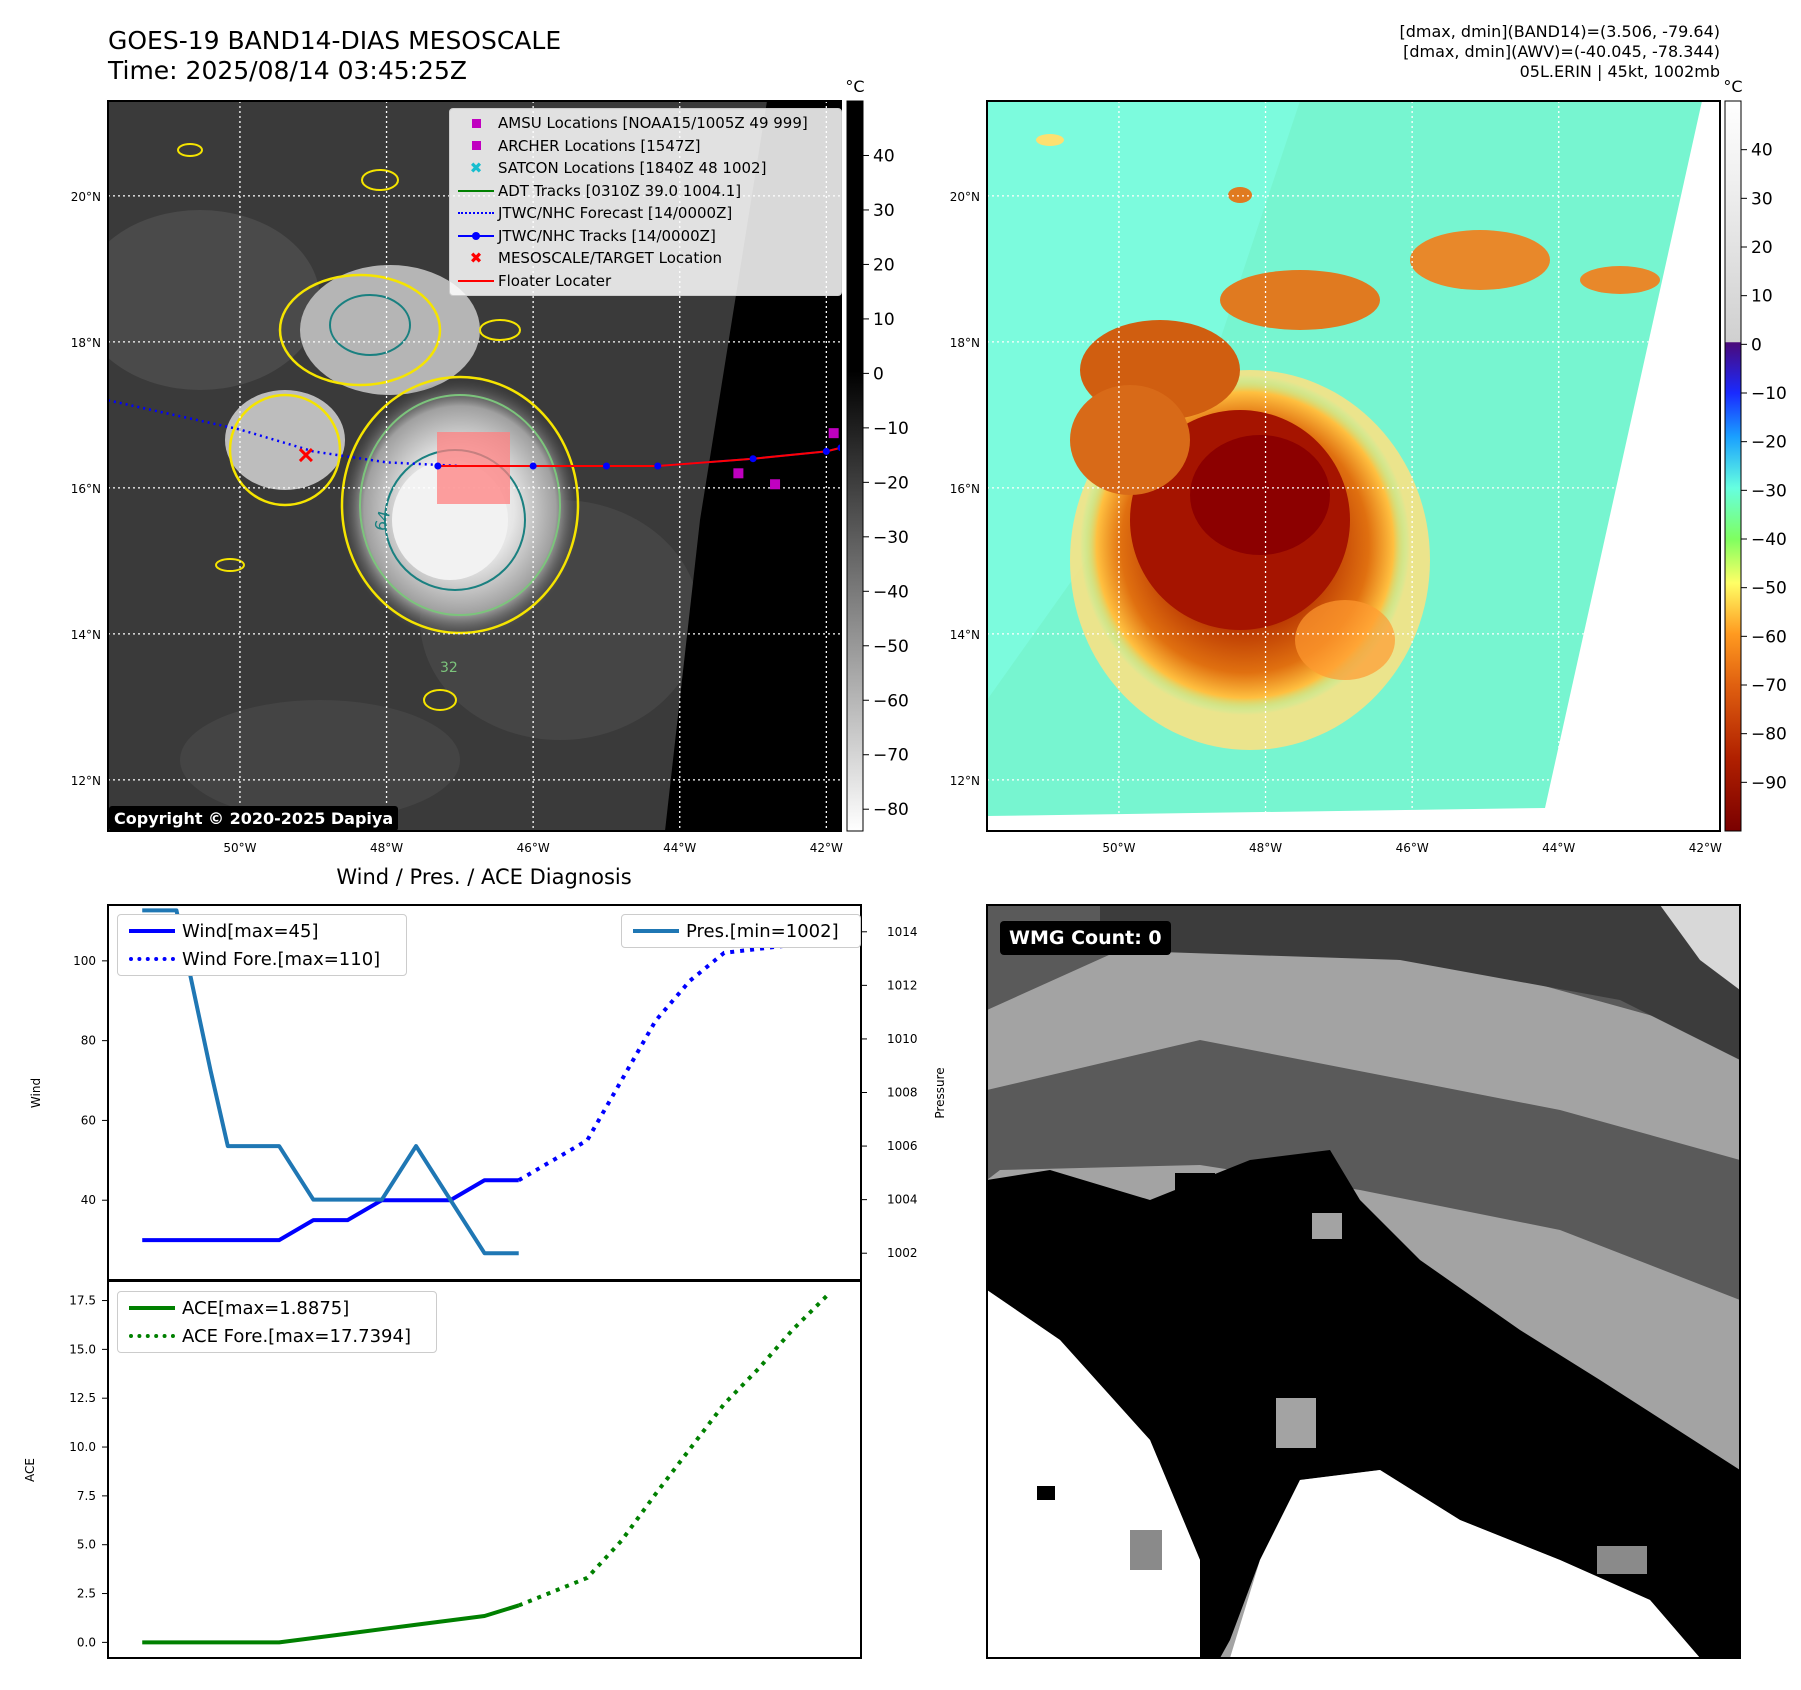 The width and height of the screenshot is (1801, 1690). I want to click on y-tick-label: 2.5, so click(86, 1594).